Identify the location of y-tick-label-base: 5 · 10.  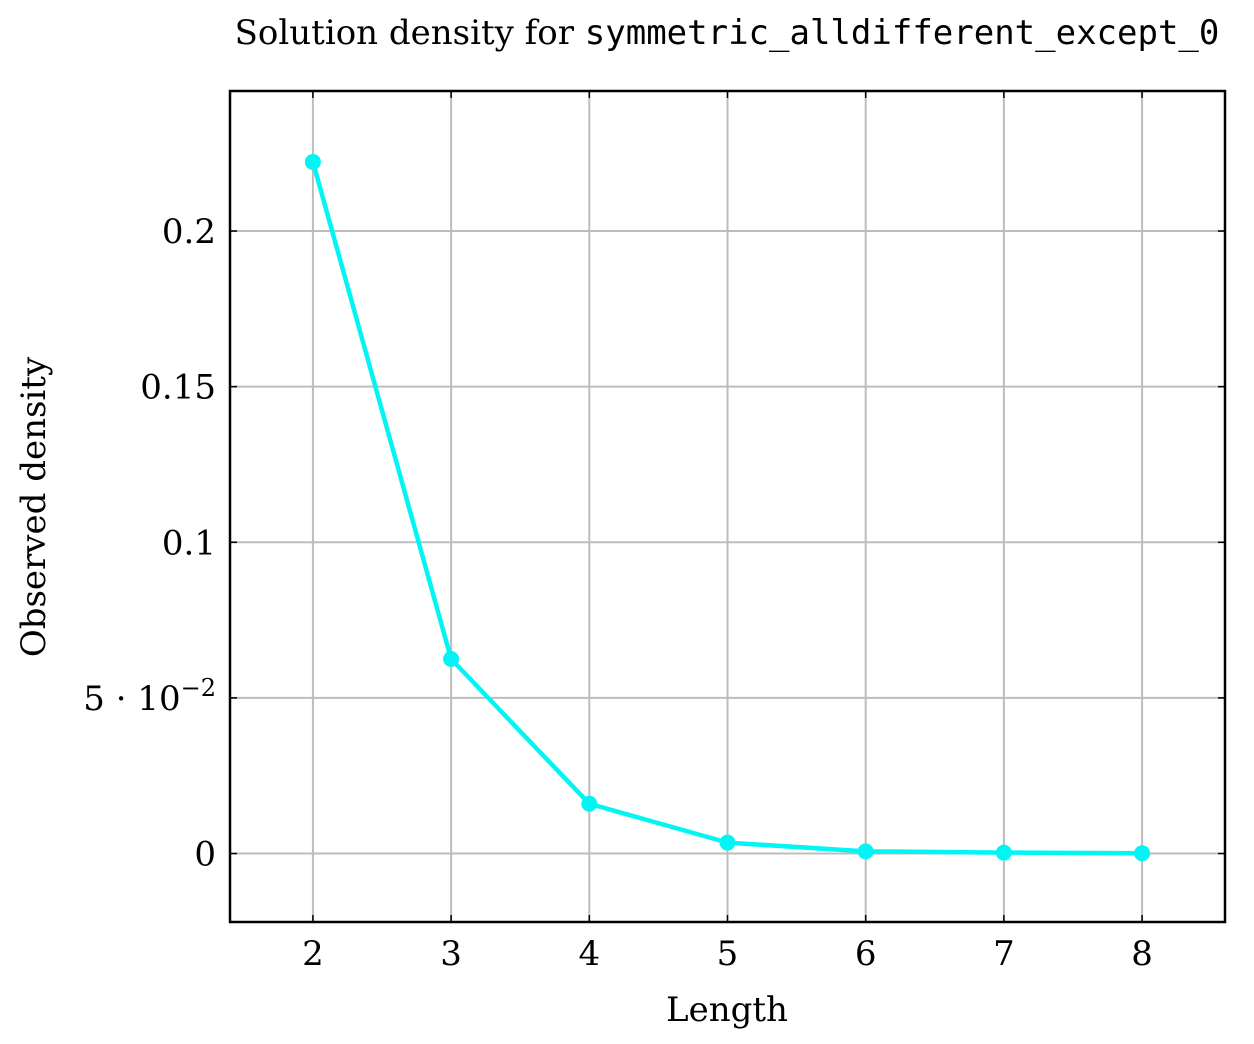
(131, 699).